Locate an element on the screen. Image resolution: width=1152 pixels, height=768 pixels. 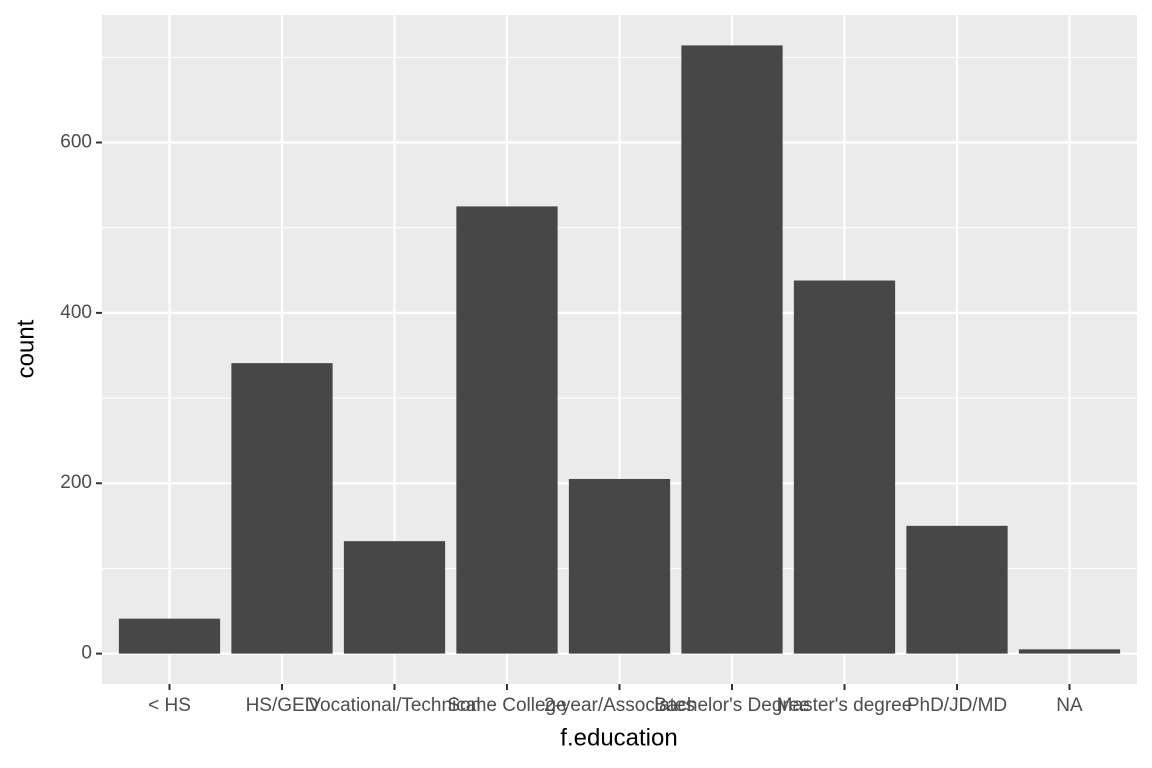
x-tick-label: PhD/JD/MD is located at coordinates (957, 705).